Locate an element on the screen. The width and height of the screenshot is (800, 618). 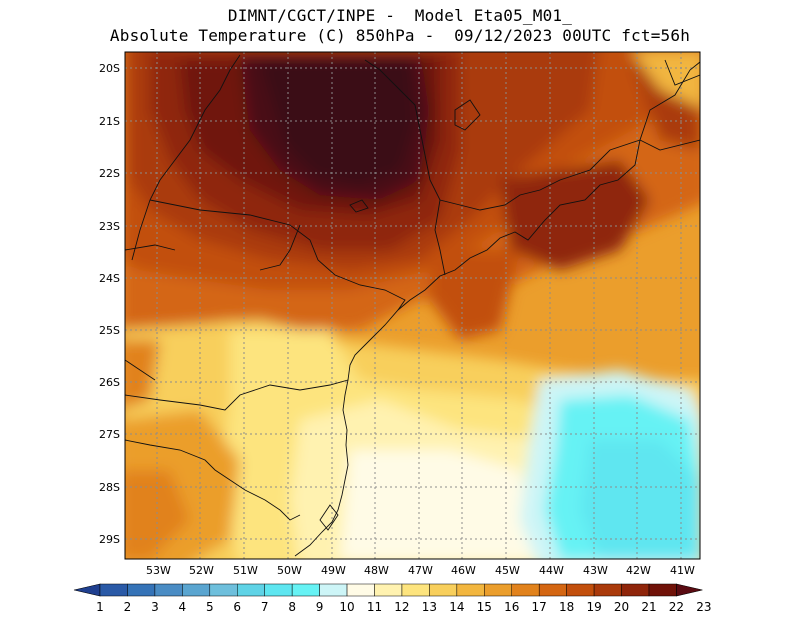
colorbar-label: 14 is located at coordinates (456, 607).